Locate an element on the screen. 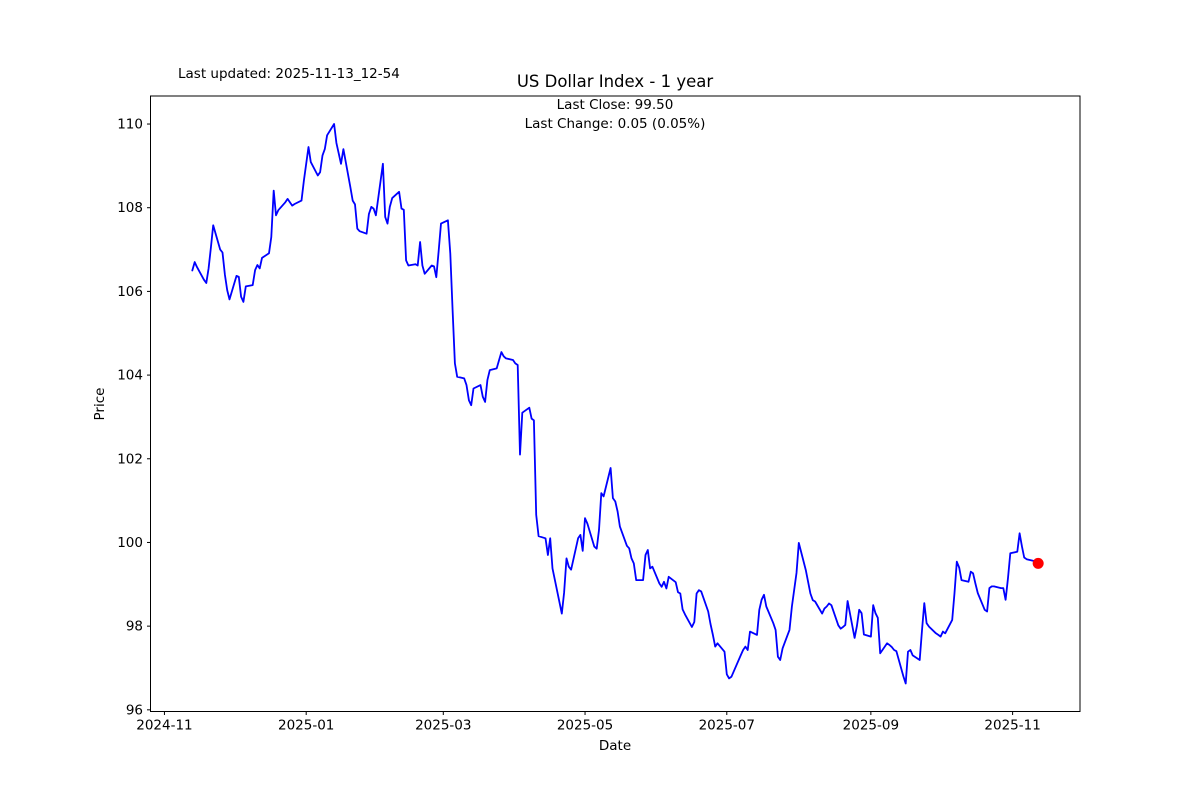 The image size is (1200, 800). x-tick-label: 2025-07 is located at coordinates (727, 726).